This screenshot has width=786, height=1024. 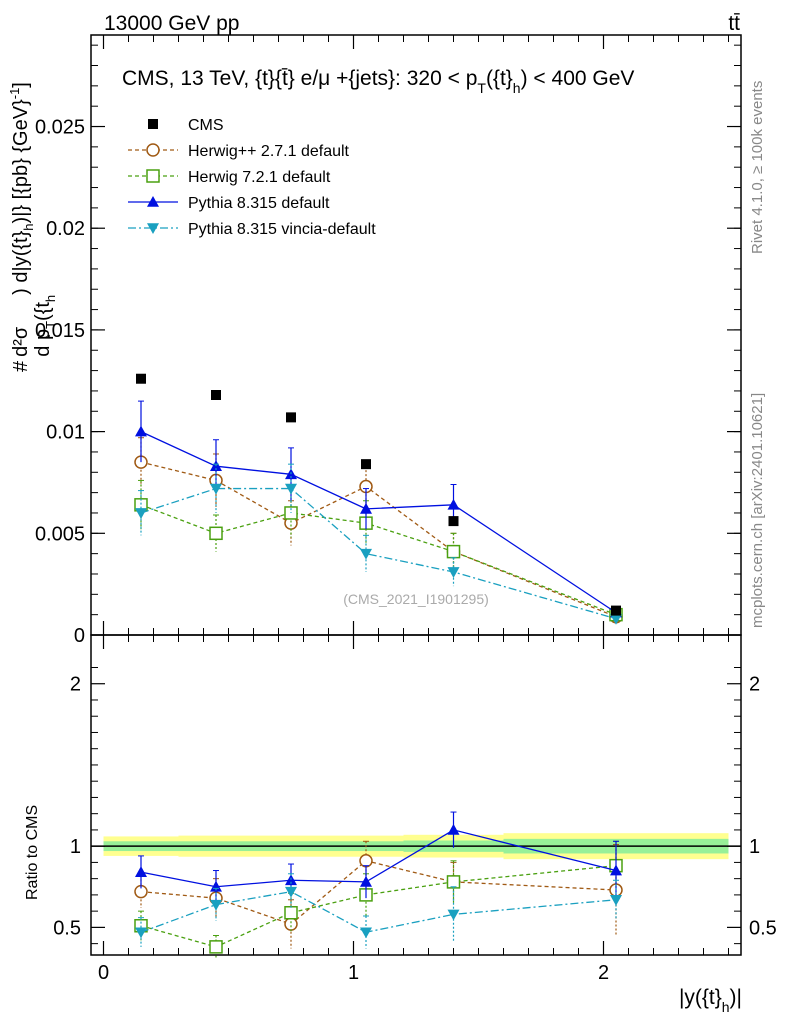 I want to click on ratio-y-axis-label: Ratio to CMS, so click(x=32, y=852).